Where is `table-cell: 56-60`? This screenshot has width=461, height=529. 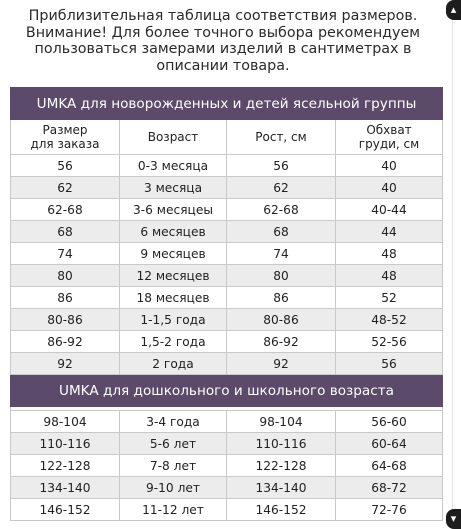
table-cell: 56-60 is located at coordinates (389, 421).